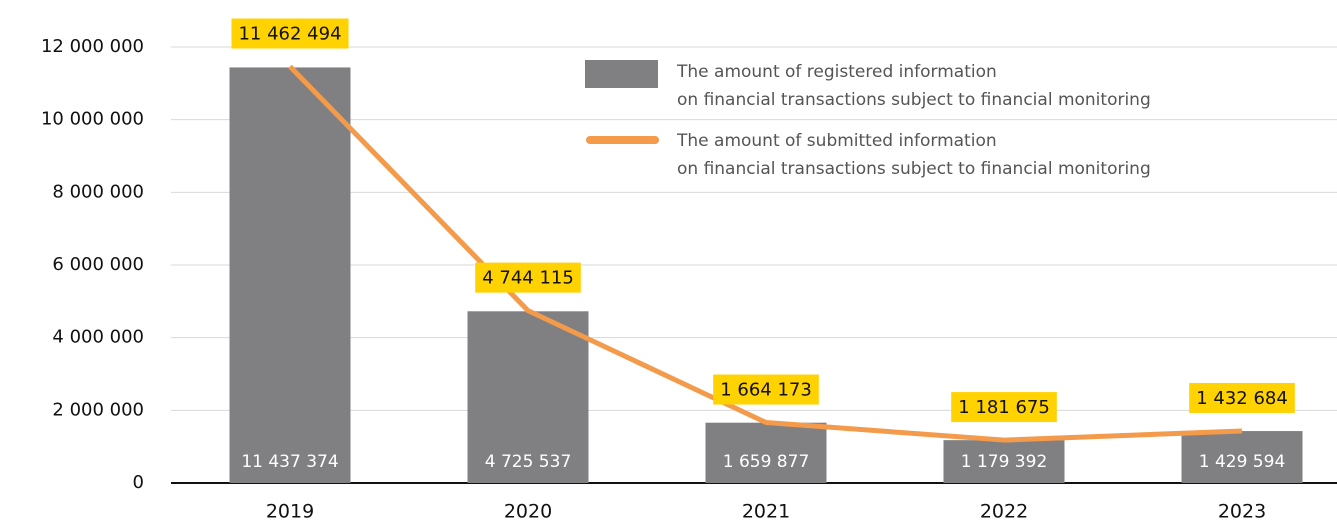  I want to click on y-tick-label: 6 000 000, so click(98, 264).